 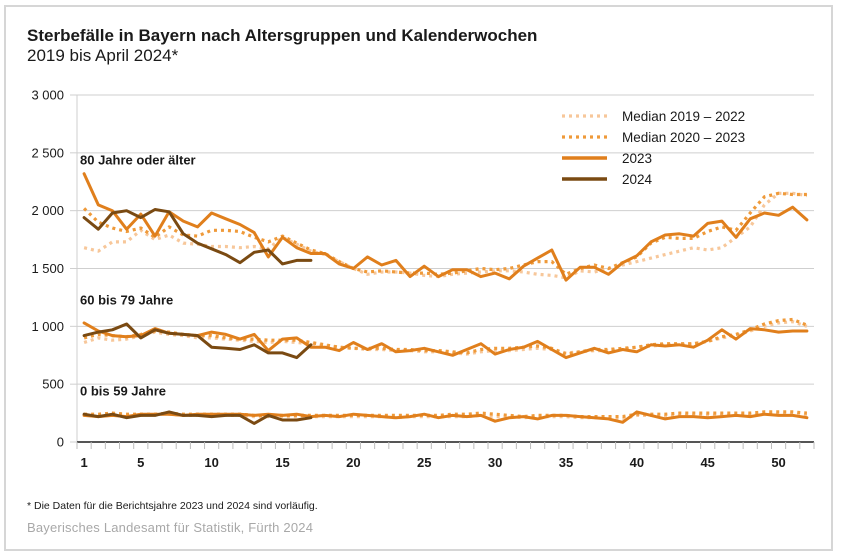 What do you see at coordinates (83, 462) in the screenshot?
I see `x-tick-label: 1` at bounding box center [83, 462].